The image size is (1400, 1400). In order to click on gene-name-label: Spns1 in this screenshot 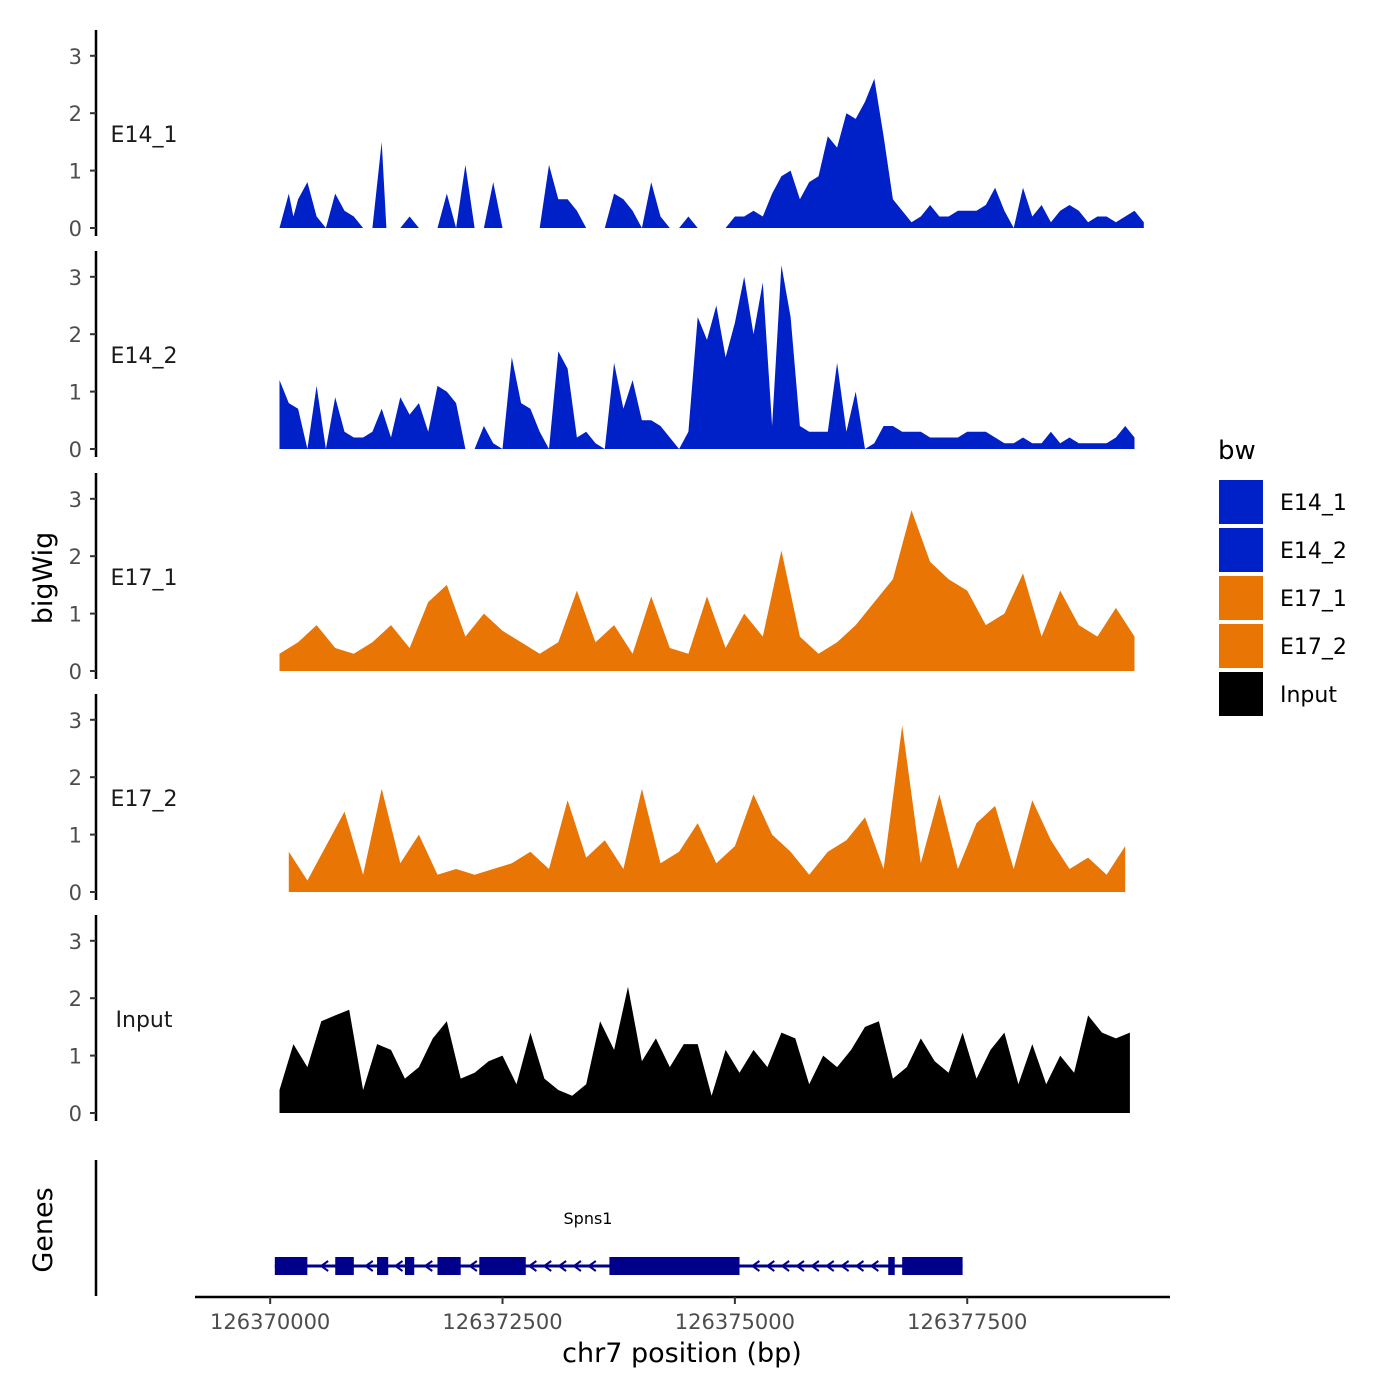, I will do `click(588, 1218)`.